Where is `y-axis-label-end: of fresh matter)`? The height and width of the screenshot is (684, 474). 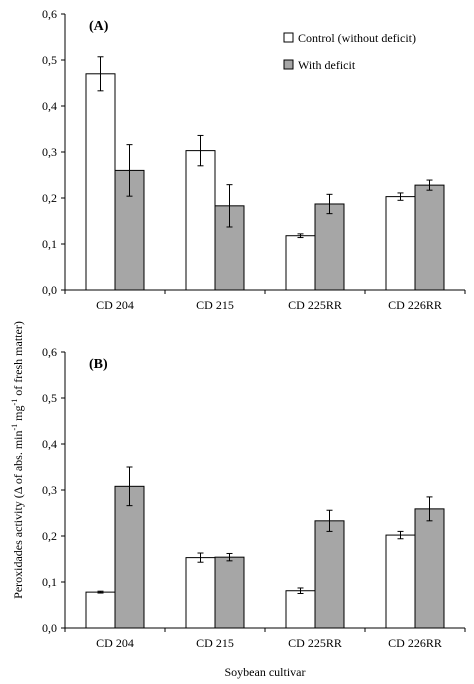
y-axis-label-end: of fresh matter) is located at coordinates (18, 360).